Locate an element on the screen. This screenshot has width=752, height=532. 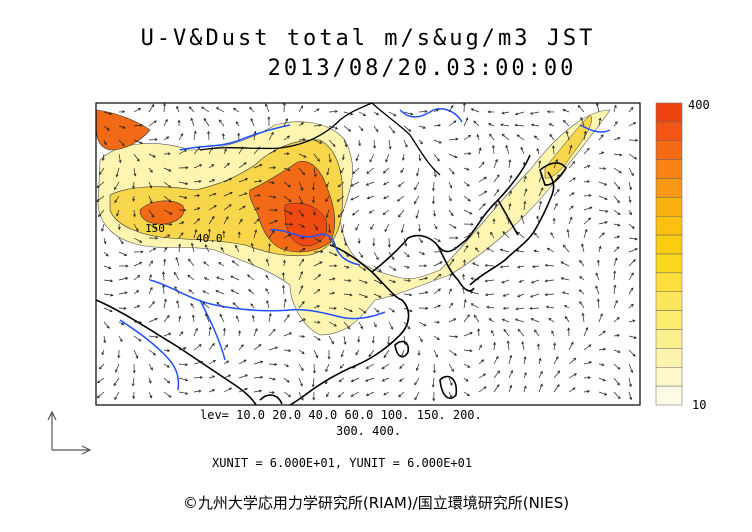
contour-label-150: 150 is located at coordinates (155, 228).